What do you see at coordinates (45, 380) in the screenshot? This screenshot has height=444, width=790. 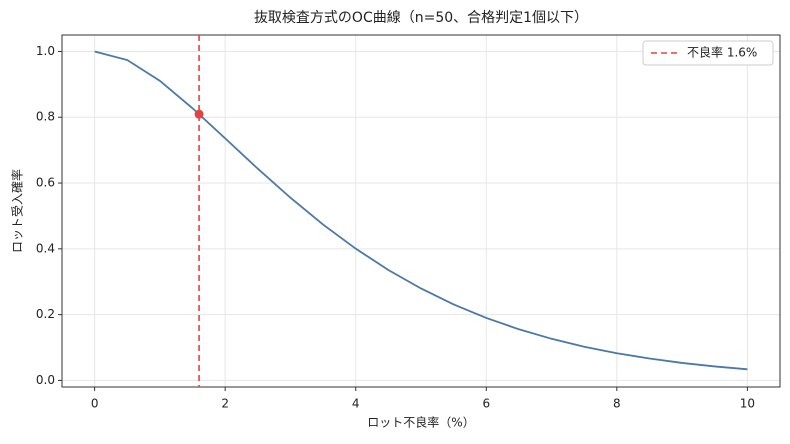 I see `y-tick-label: 0.0` at bounding box center [45, 380].